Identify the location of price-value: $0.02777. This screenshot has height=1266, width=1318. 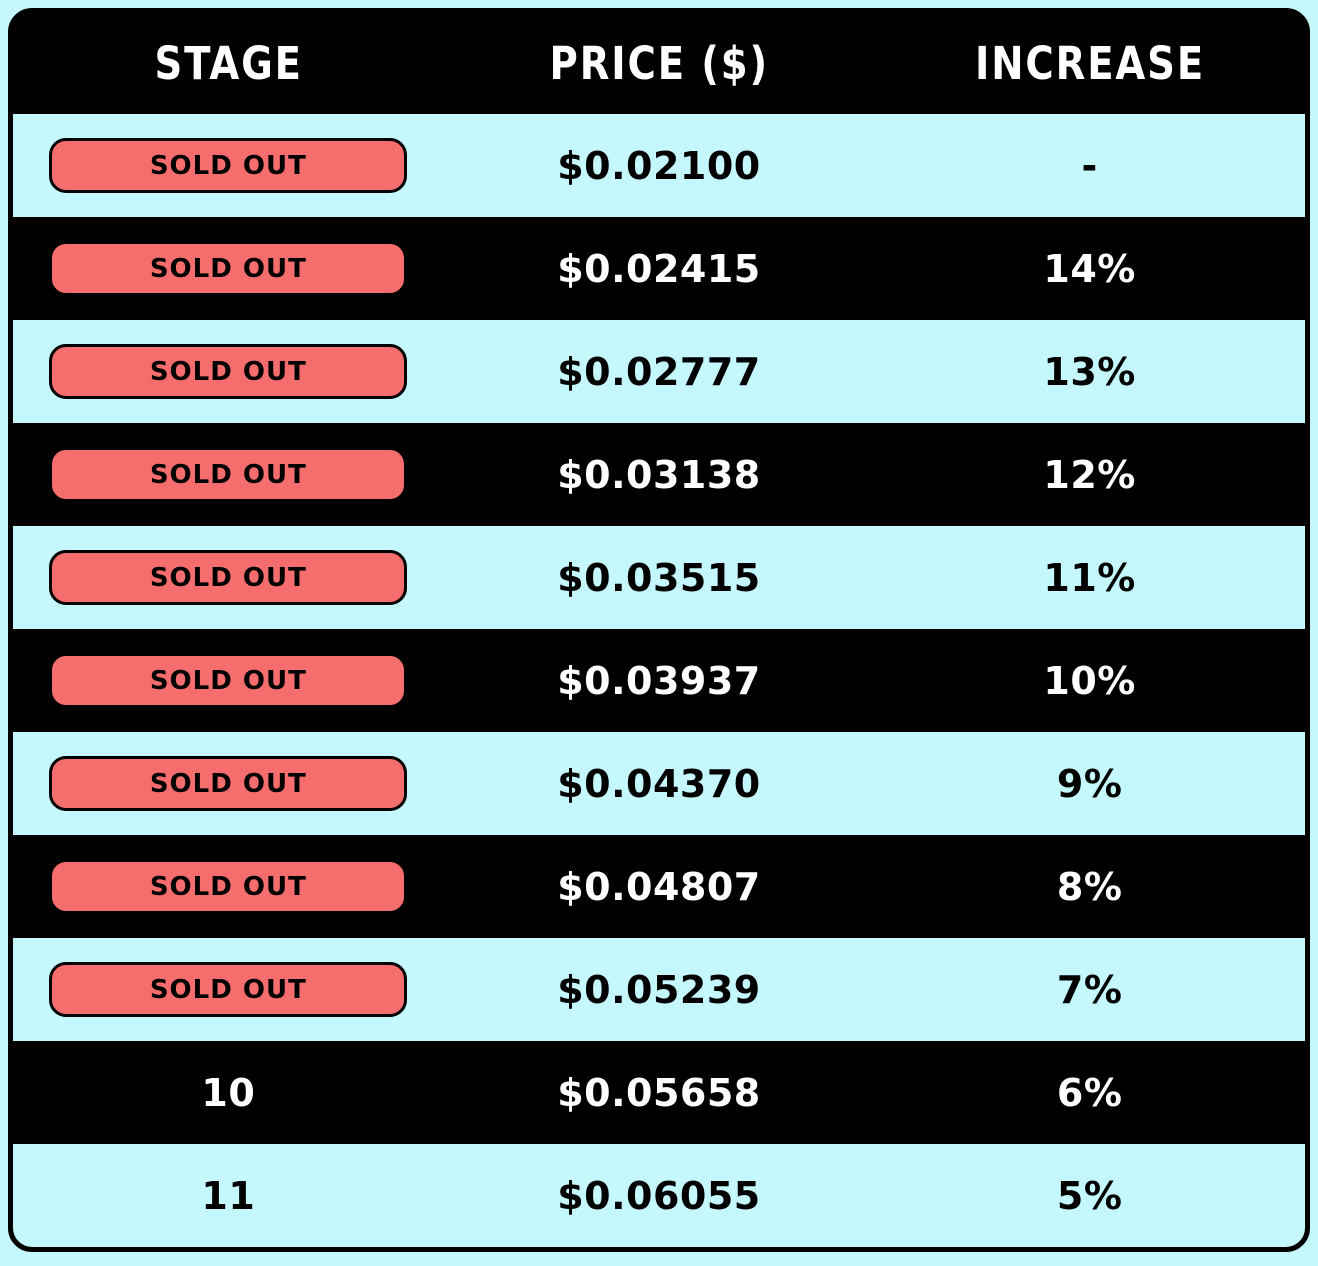
(659, 371).